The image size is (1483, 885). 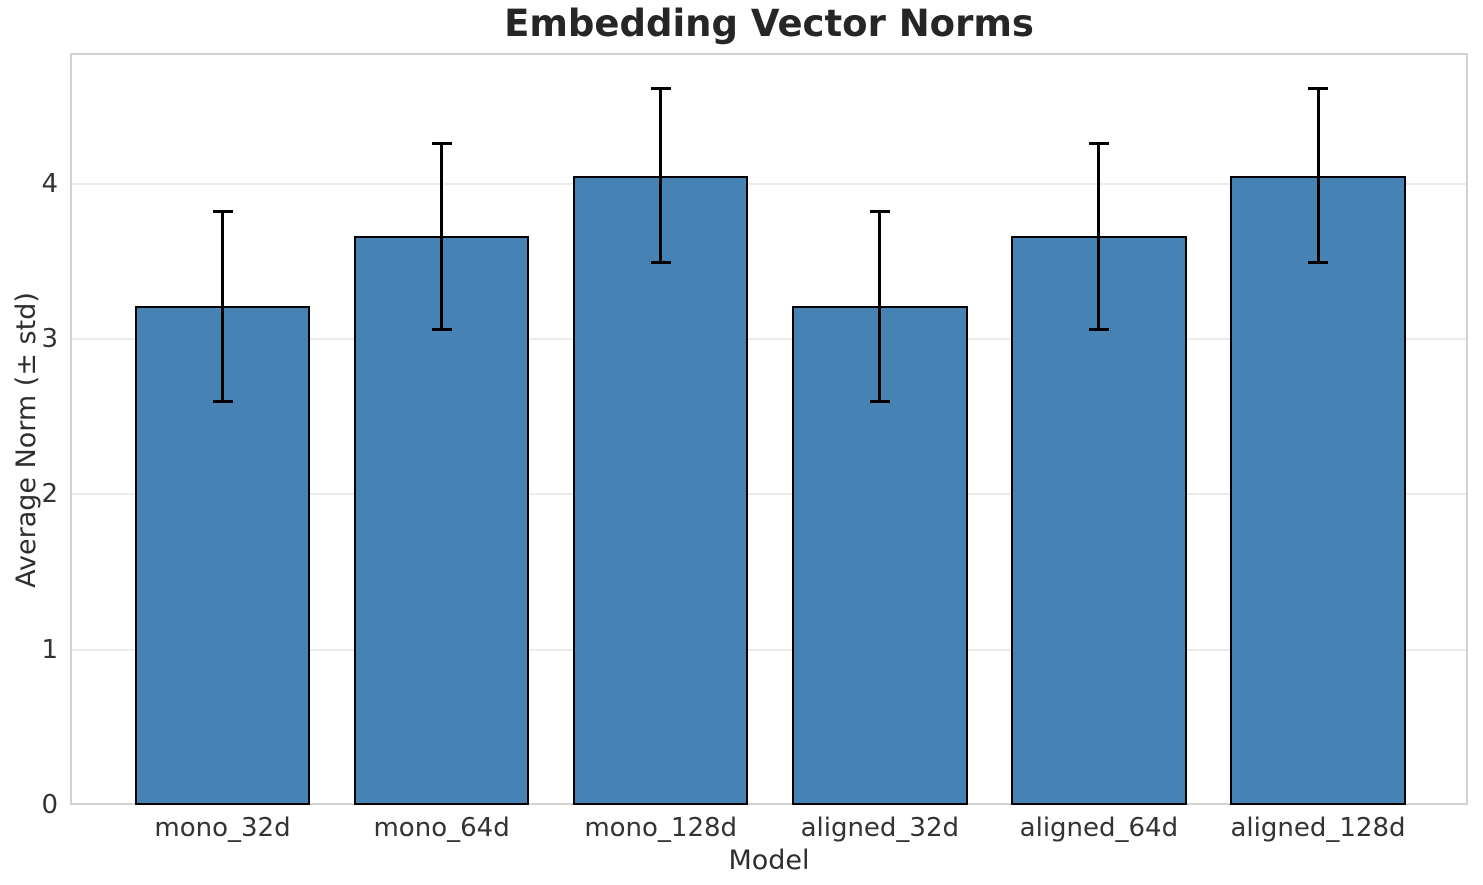 What do you see at coordinates (49, 183) in the screenshot?
I see `y-tick-label-4: 4` at bounding box center [49, 183].